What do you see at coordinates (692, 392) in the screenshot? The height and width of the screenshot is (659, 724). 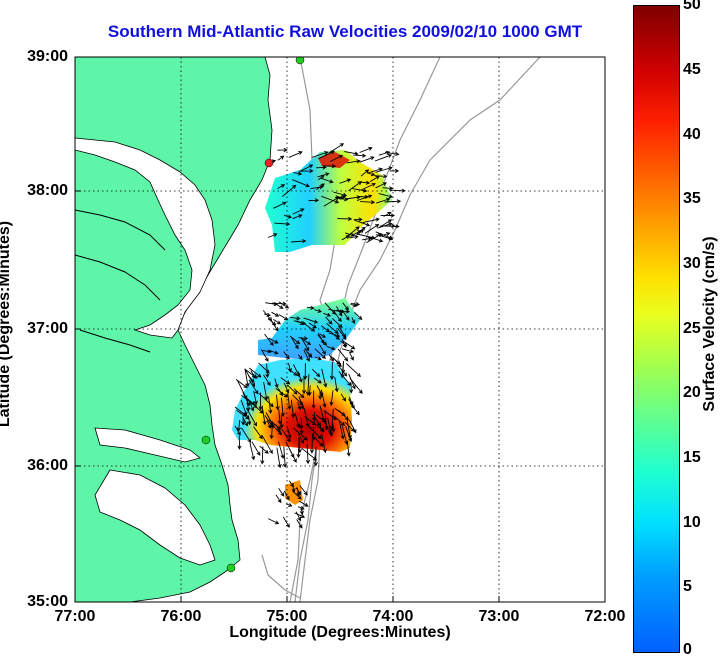 I see `colorbar-tick-label: 20` at bounding box center [692, 392].